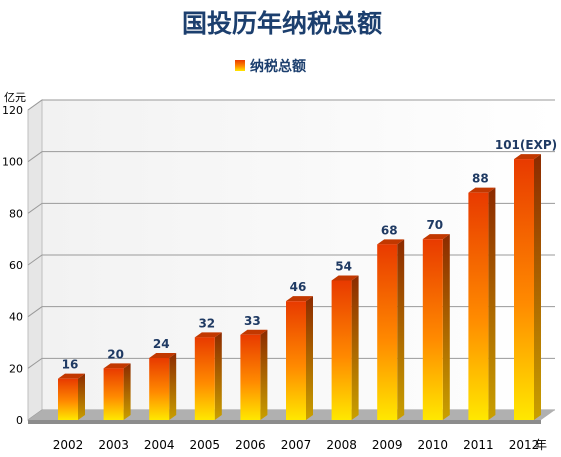 This screenshot has height=457, width=561. Describe the element at coordinates (526, 145) in the screenshot. I see `data-label: 101(EXP)` at that location.